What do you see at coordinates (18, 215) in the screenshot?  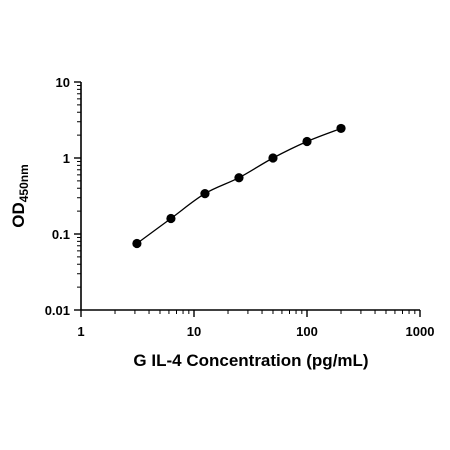 I see `y-axis-title-main: OD` at bounding box center [18, 215].